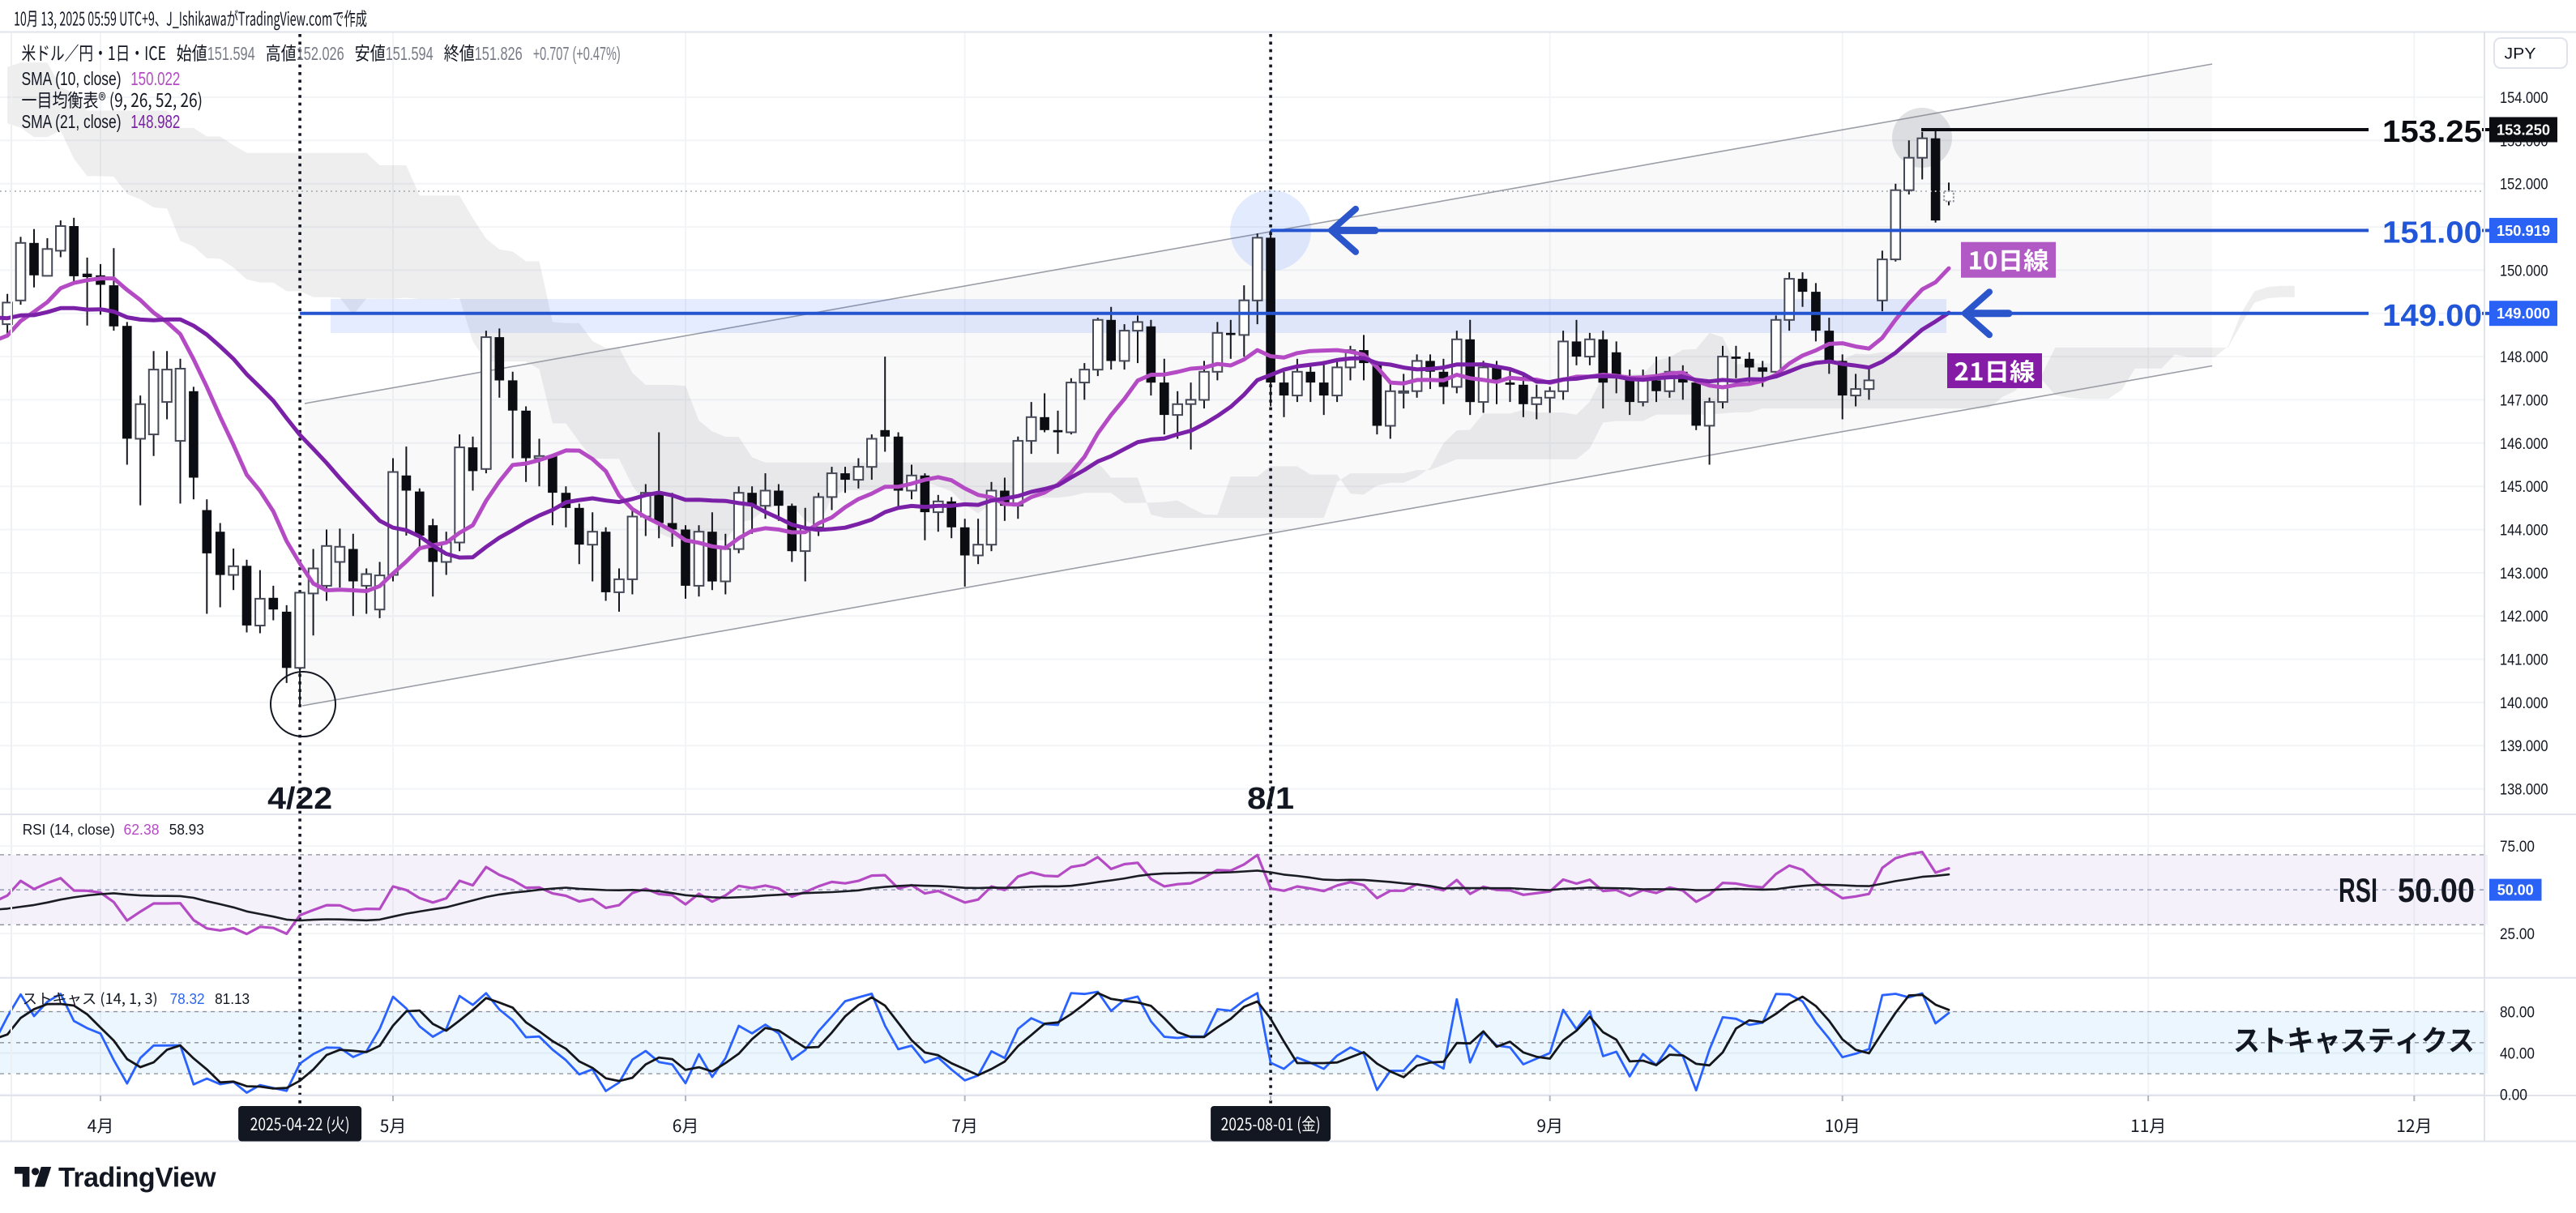 The width and height of the screenshot is (2576, 1213). What do you see at coordinates (2524, 271) in the screenshot?
I see `svg-text: 150.000` at bounding box center [2524, 271].